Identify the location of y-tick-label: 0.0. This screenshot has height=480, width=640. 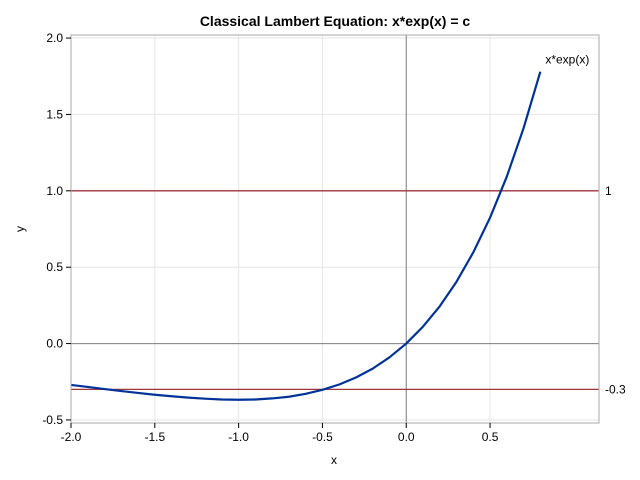
(54, 344).